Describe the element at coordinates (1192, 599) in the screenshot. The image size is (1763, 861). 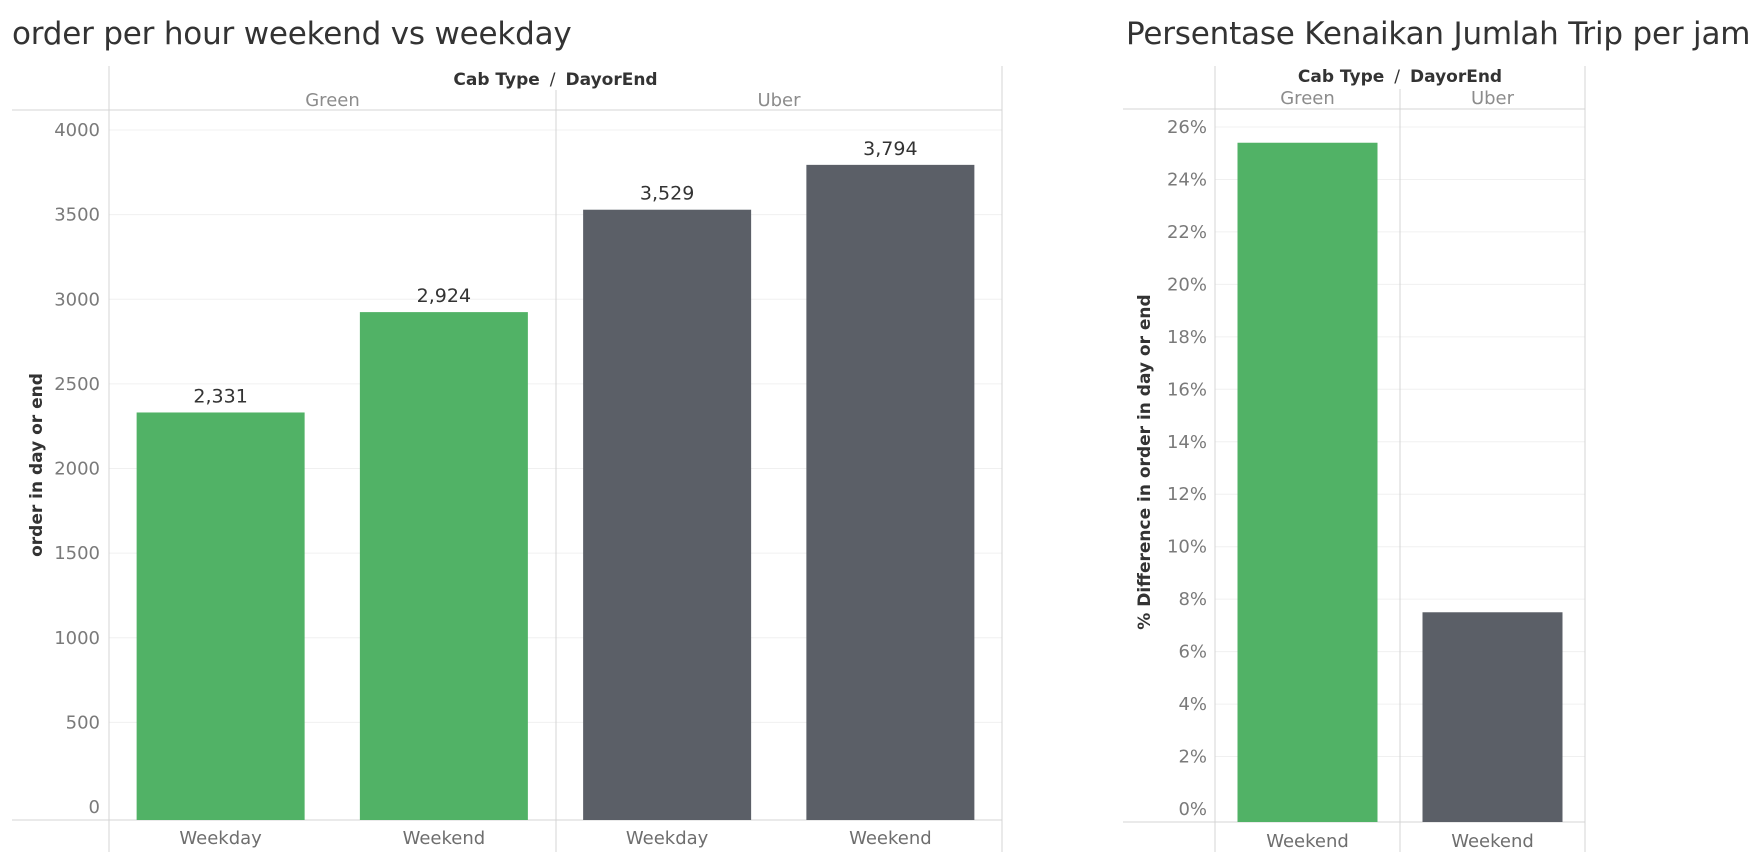
I see `right-y-tick-label: 8%` at that location.